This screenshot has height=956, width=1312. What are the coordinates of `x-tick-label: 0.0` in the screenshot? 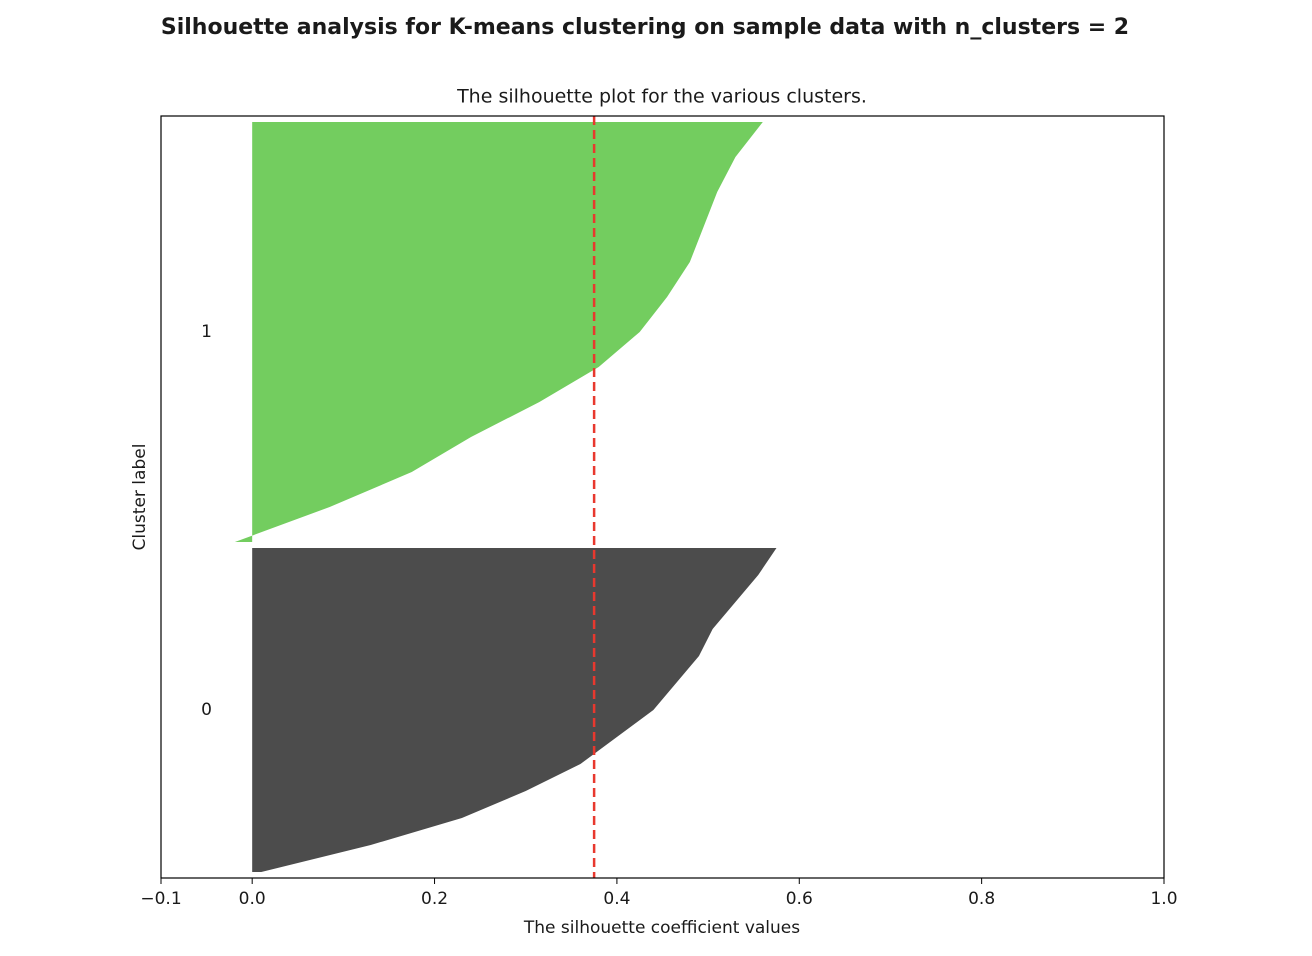 It's located at (252, 899).